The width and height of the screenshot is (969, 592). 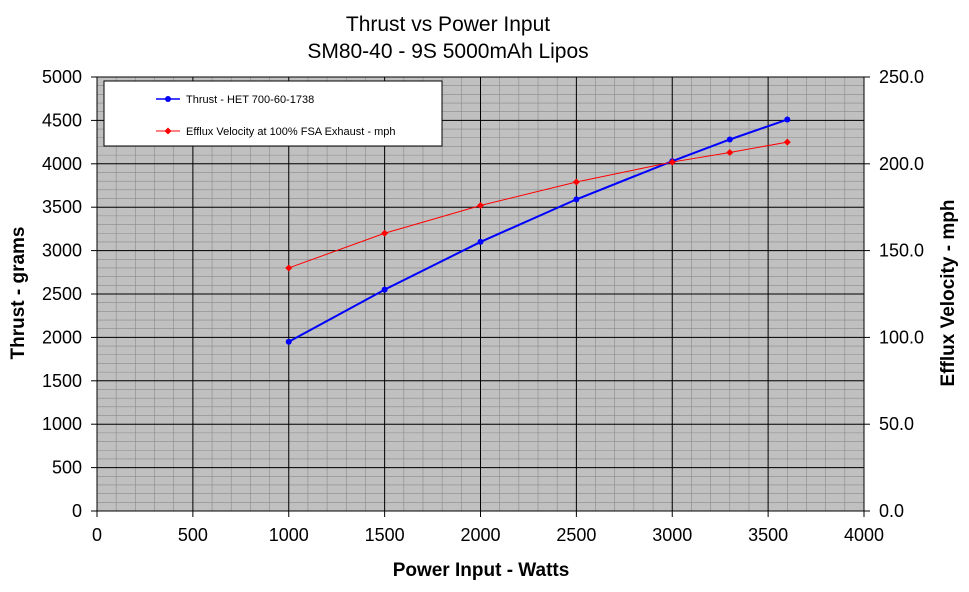 What do you see at coordinates (576, 535) in the screenshot?
I see `x-tick-label: 2500` at bounding box center [576, 535].